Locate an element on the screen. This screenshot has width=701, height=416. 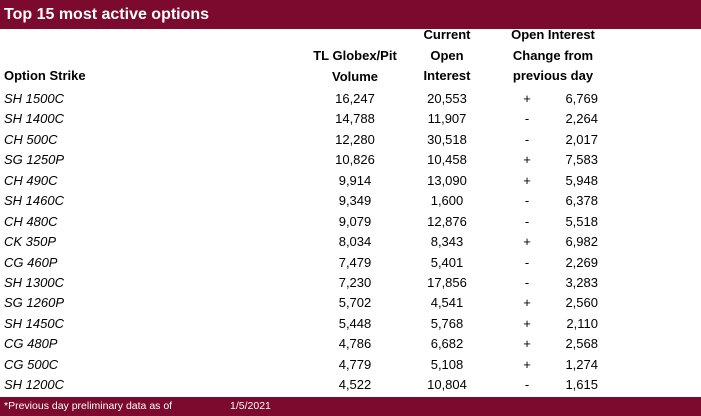
header-chg-line-2: Change from is located at coordinates (553, 55).